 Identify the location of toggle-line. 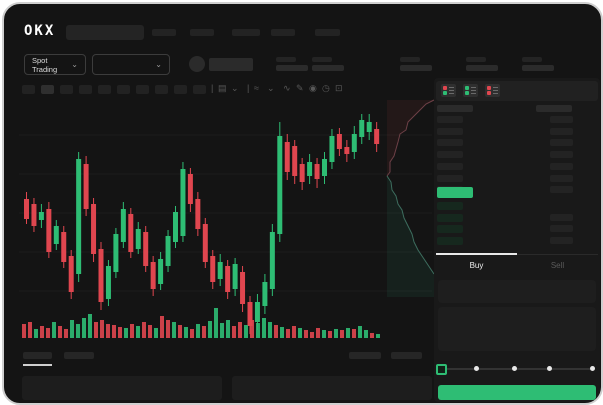
(473, 90).